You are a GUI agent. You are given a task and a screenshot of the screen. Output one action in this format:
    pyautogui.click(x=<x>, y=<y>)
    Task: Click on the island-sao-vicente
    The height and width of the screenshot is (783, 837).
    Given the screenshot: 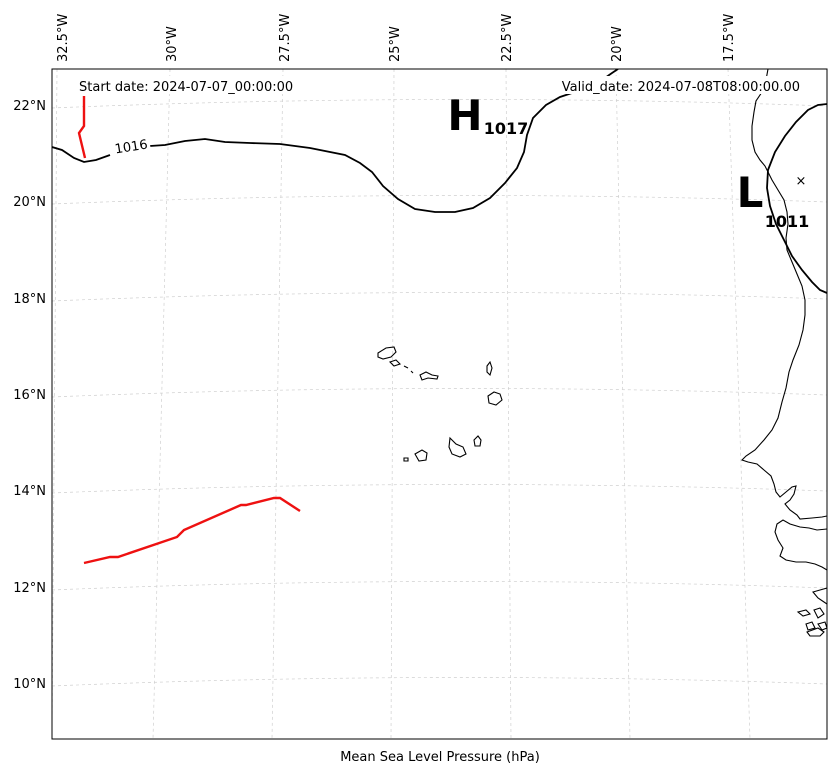 What is the action you would take?
    pyautogui.click(x=395, y=363)
    